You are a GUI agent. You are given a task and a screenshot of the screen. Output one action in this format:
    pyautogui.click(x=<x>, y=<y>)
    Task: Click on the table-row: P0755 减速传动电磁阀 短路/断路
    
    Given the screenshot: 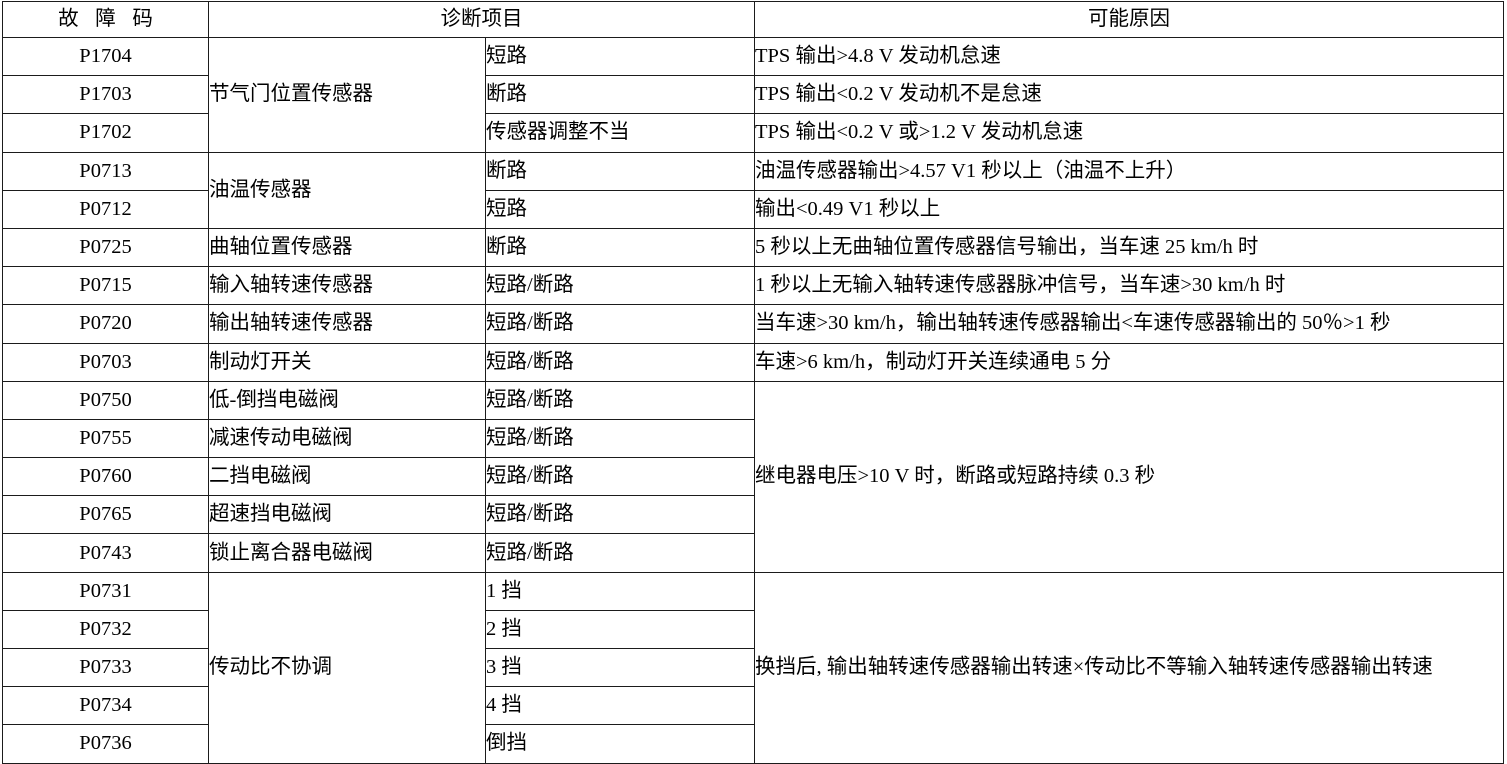 What is the action you would take?
    pyautogui.click(x=753, y=438)
    